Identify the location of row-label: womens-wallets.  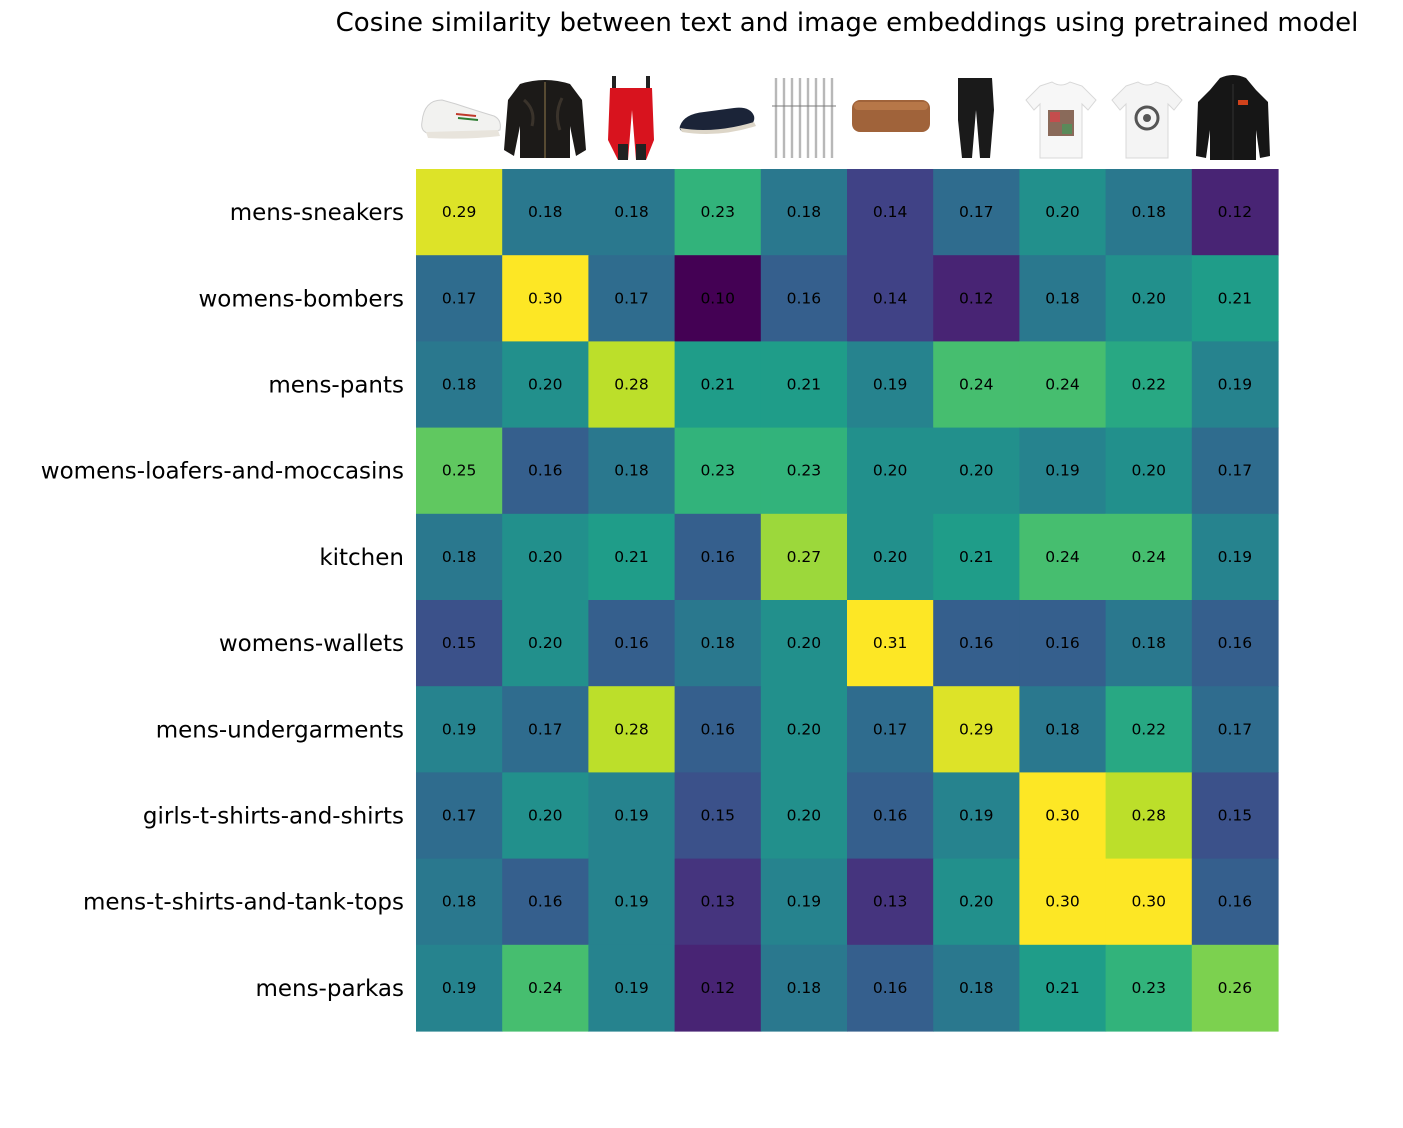
(311, 644).